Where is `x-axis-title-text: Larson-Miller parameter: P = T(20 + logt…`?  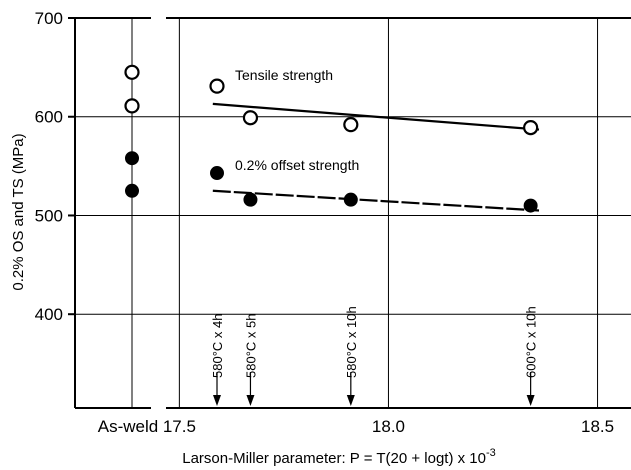 x-axis-title-text: Larson-Miller parameter: P = T(20 + logt… is located at coordinates (334, 458).